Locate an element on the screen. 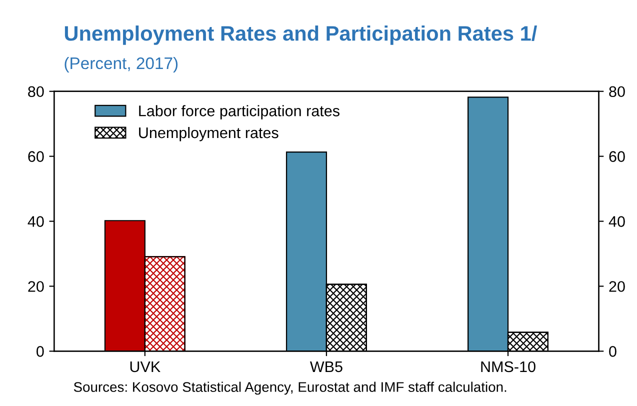 The width and height of the screenshot is (637, 406). y2-tick-label: 60 is located at coordinates (617, 156).